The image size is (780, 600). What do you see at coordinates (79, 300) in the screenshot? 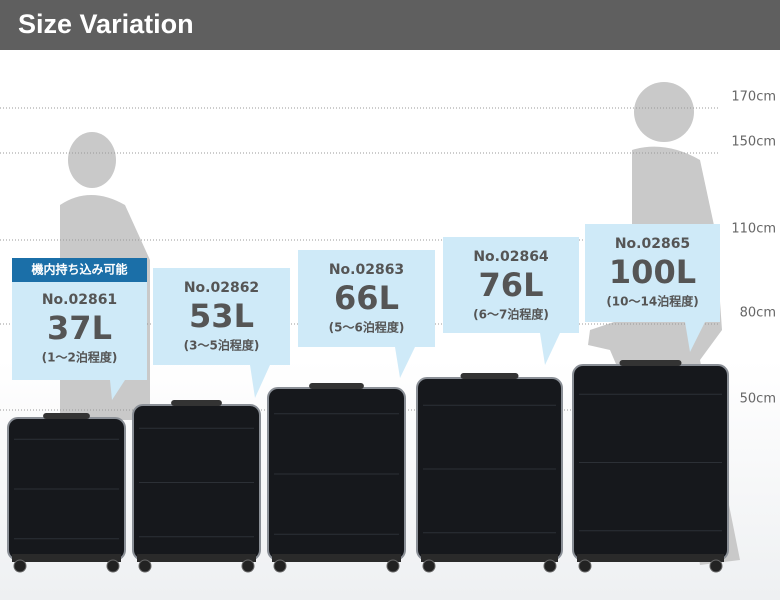
I see `product-number: No.02861` at bounding box center [79, 300].